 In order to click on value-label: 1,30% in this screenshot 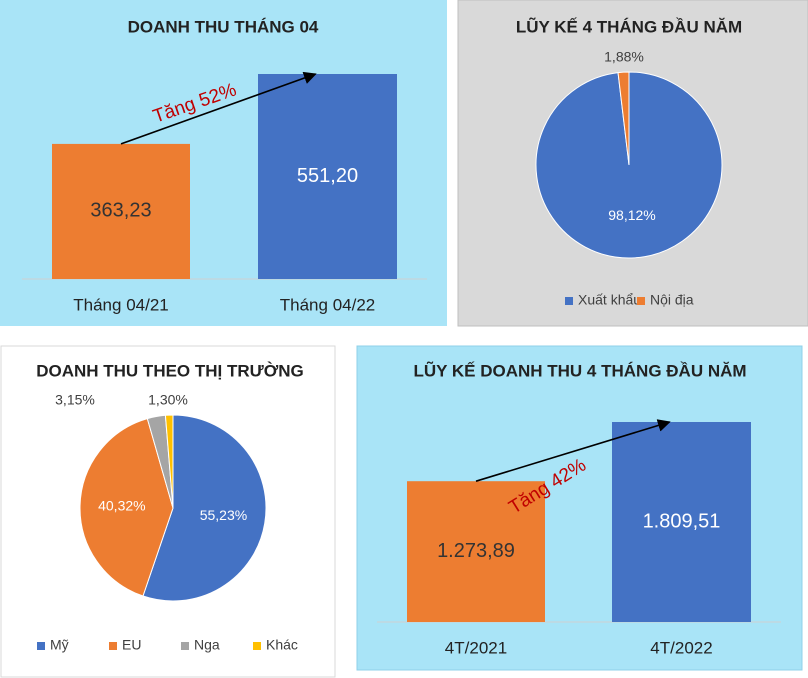, I will do `click(168, 400)`.